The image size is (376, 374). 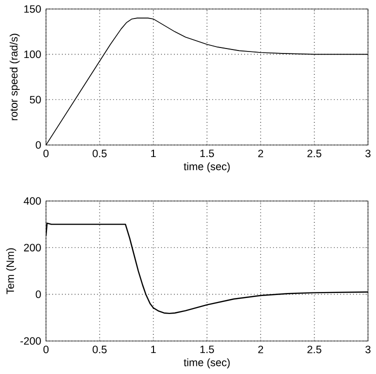 I want to click on y-axis-title: rotor speed (rad/s), so click(x=15, y=77).